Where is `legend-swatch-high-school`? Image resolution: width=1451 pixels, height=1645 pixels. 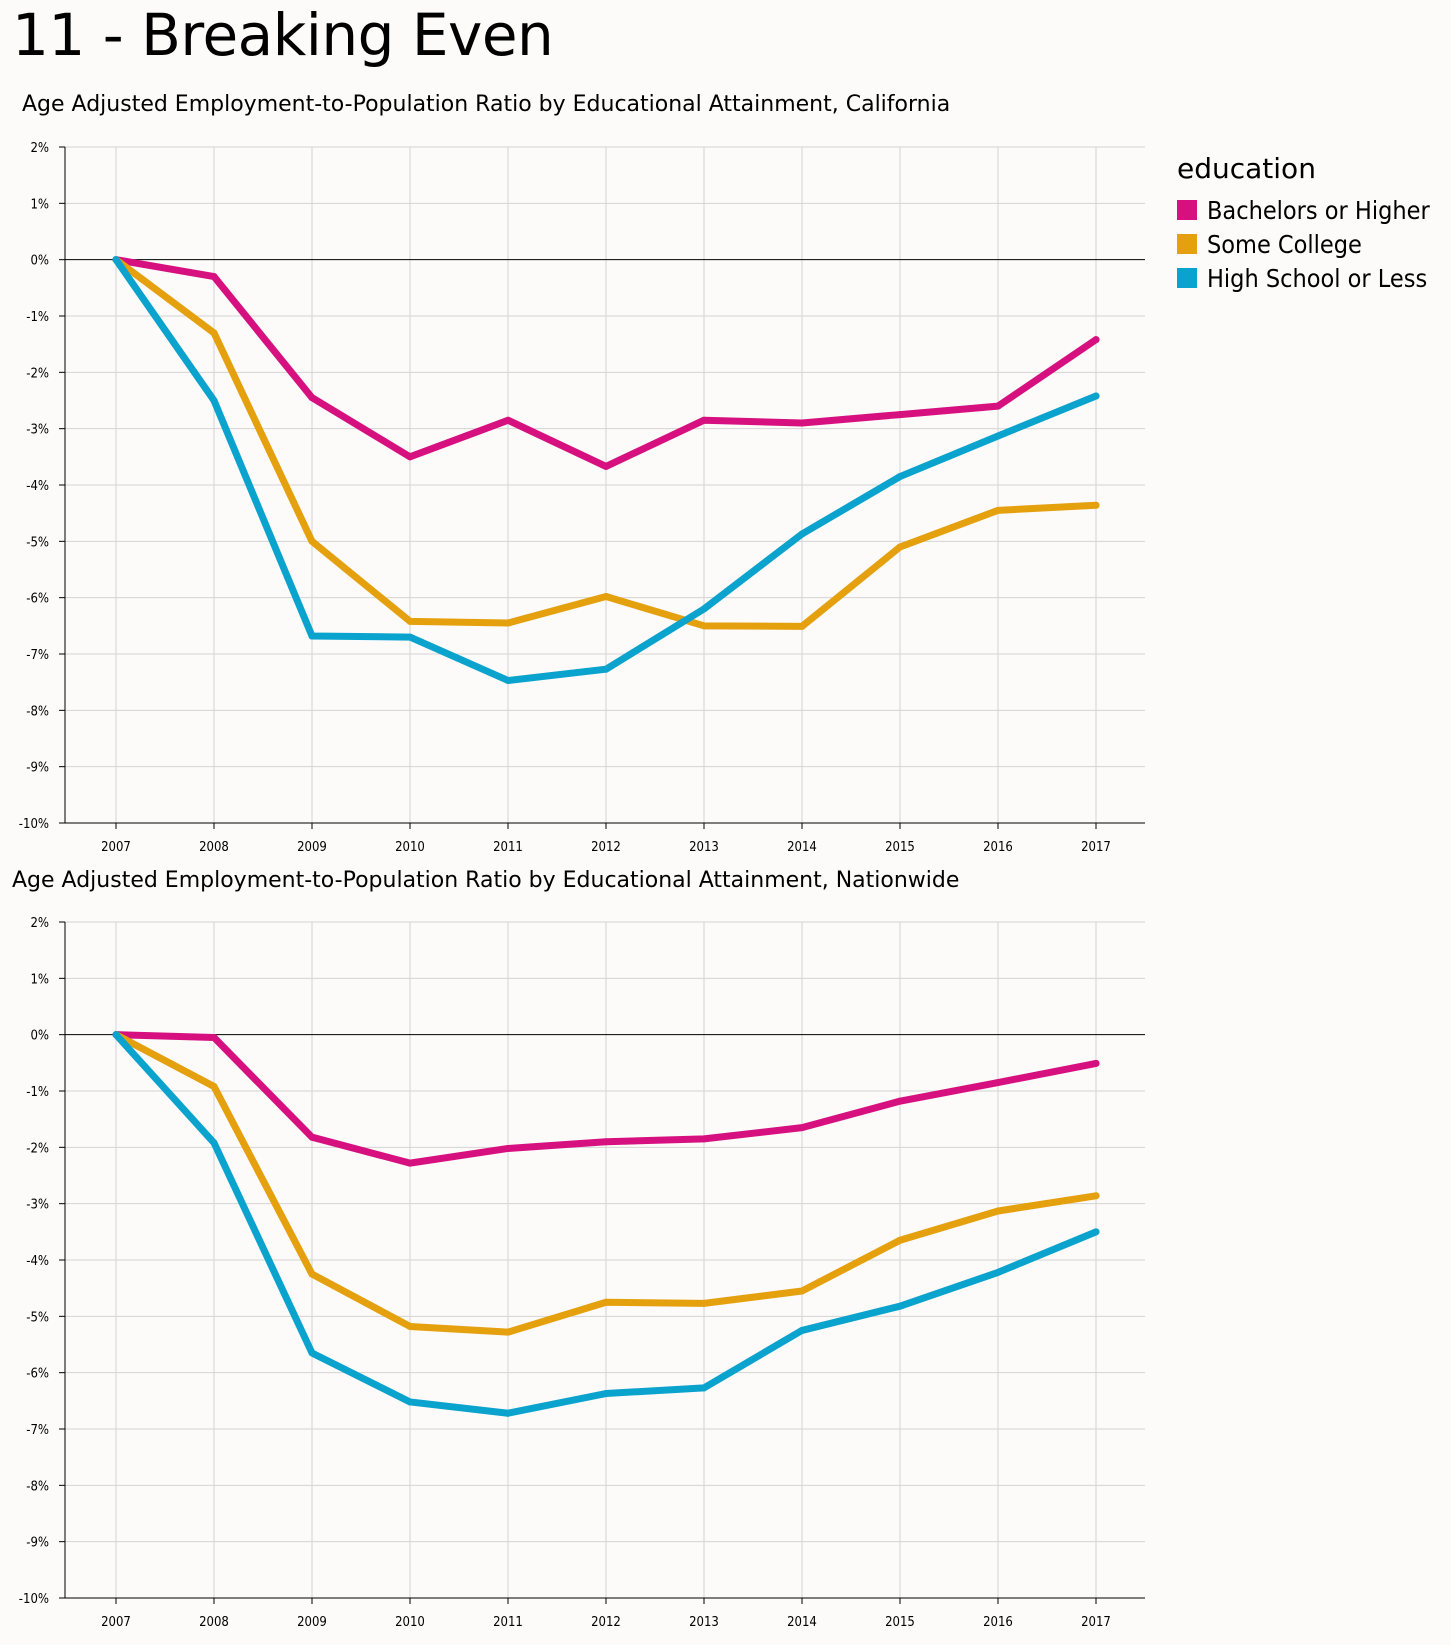 legend-swatch-high-school is located at coordinates (1187, 278).